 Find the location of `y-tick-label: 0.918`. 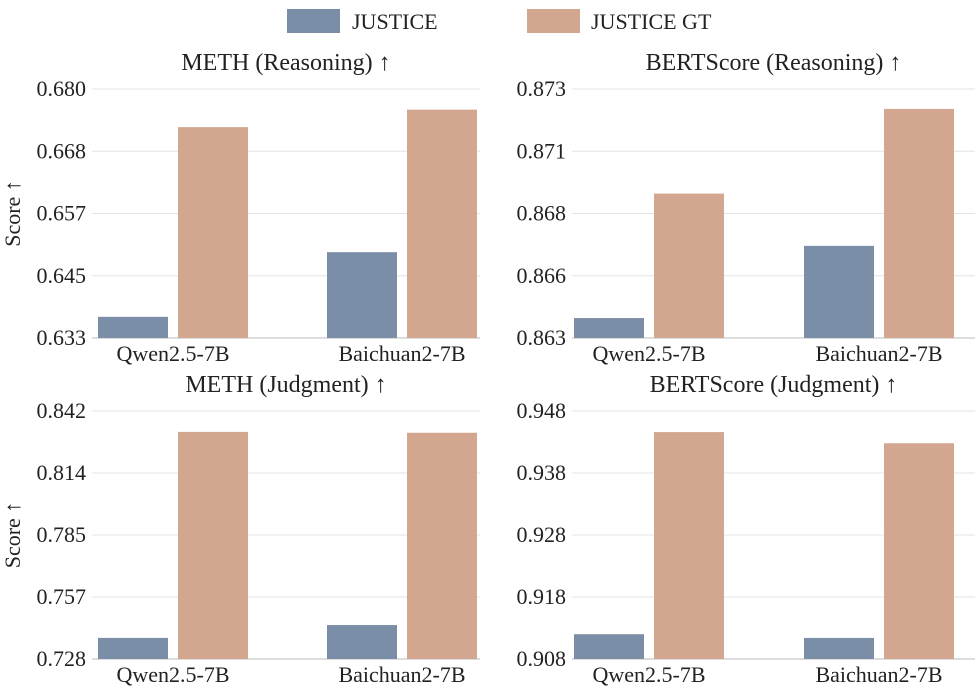

y-tick-label: 0.918 is located at coordinates (542, 596).